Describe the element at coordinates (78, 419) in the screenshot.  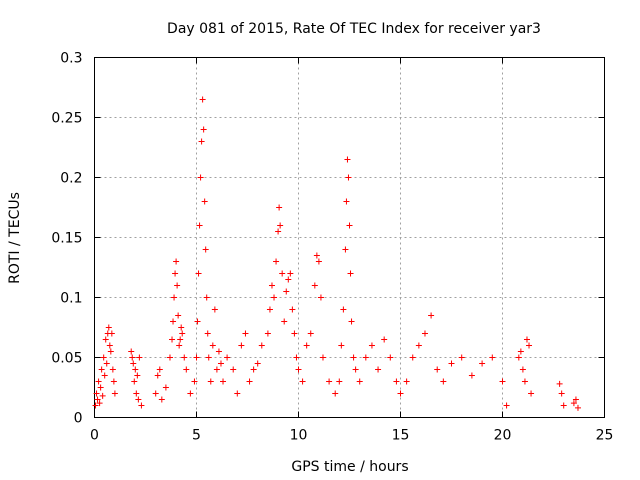
I see `y-tick-label: 0` at that location.